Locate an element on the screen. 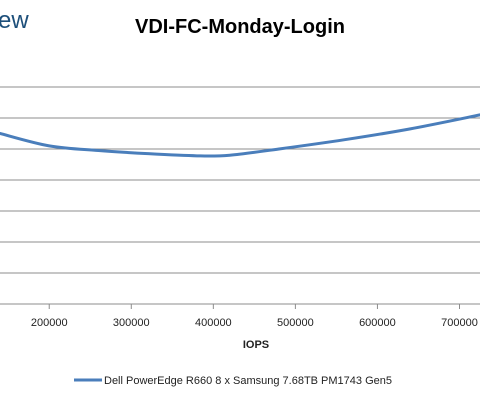 Image resolution: width=480 pixels, height=401 pixels. brand-logo-text: ew is located at coordinates (14, 20).